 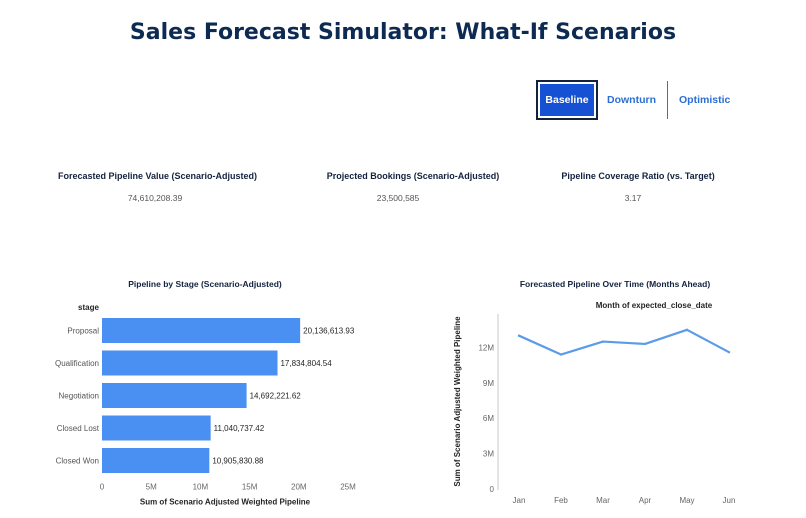 I want to click on x-tick-label: 25M, so click(x=348, y=487).